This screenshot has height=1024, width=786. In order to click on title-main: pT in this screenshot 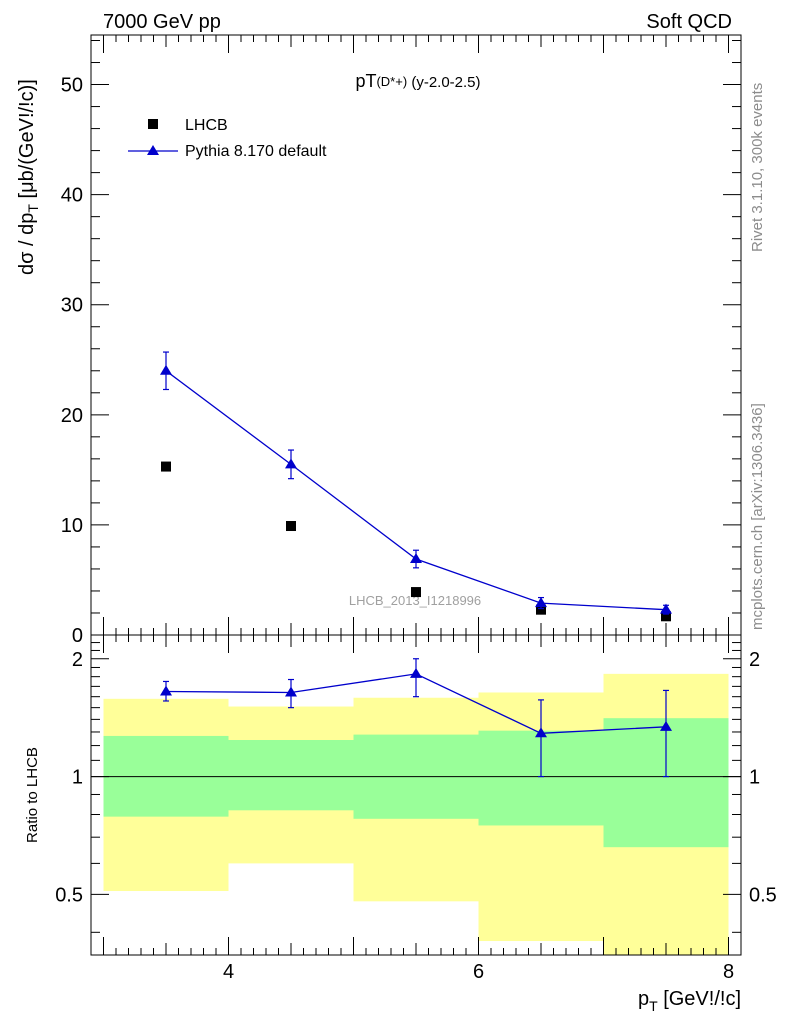, I will do `click(365, 81)`.